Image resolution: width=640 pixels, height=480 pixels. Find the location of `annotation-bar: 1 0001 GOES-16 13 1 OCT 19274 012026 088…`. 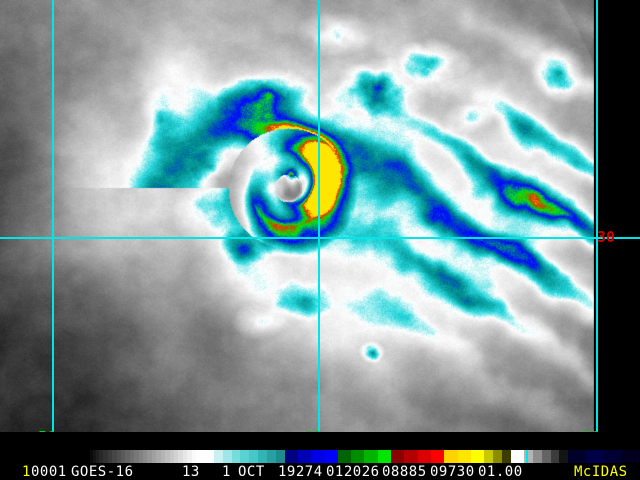

annotation-bar: 1 0001 GOES-16 13 1 OCT 19274 012026 088… is located at coordinates (320, 456).